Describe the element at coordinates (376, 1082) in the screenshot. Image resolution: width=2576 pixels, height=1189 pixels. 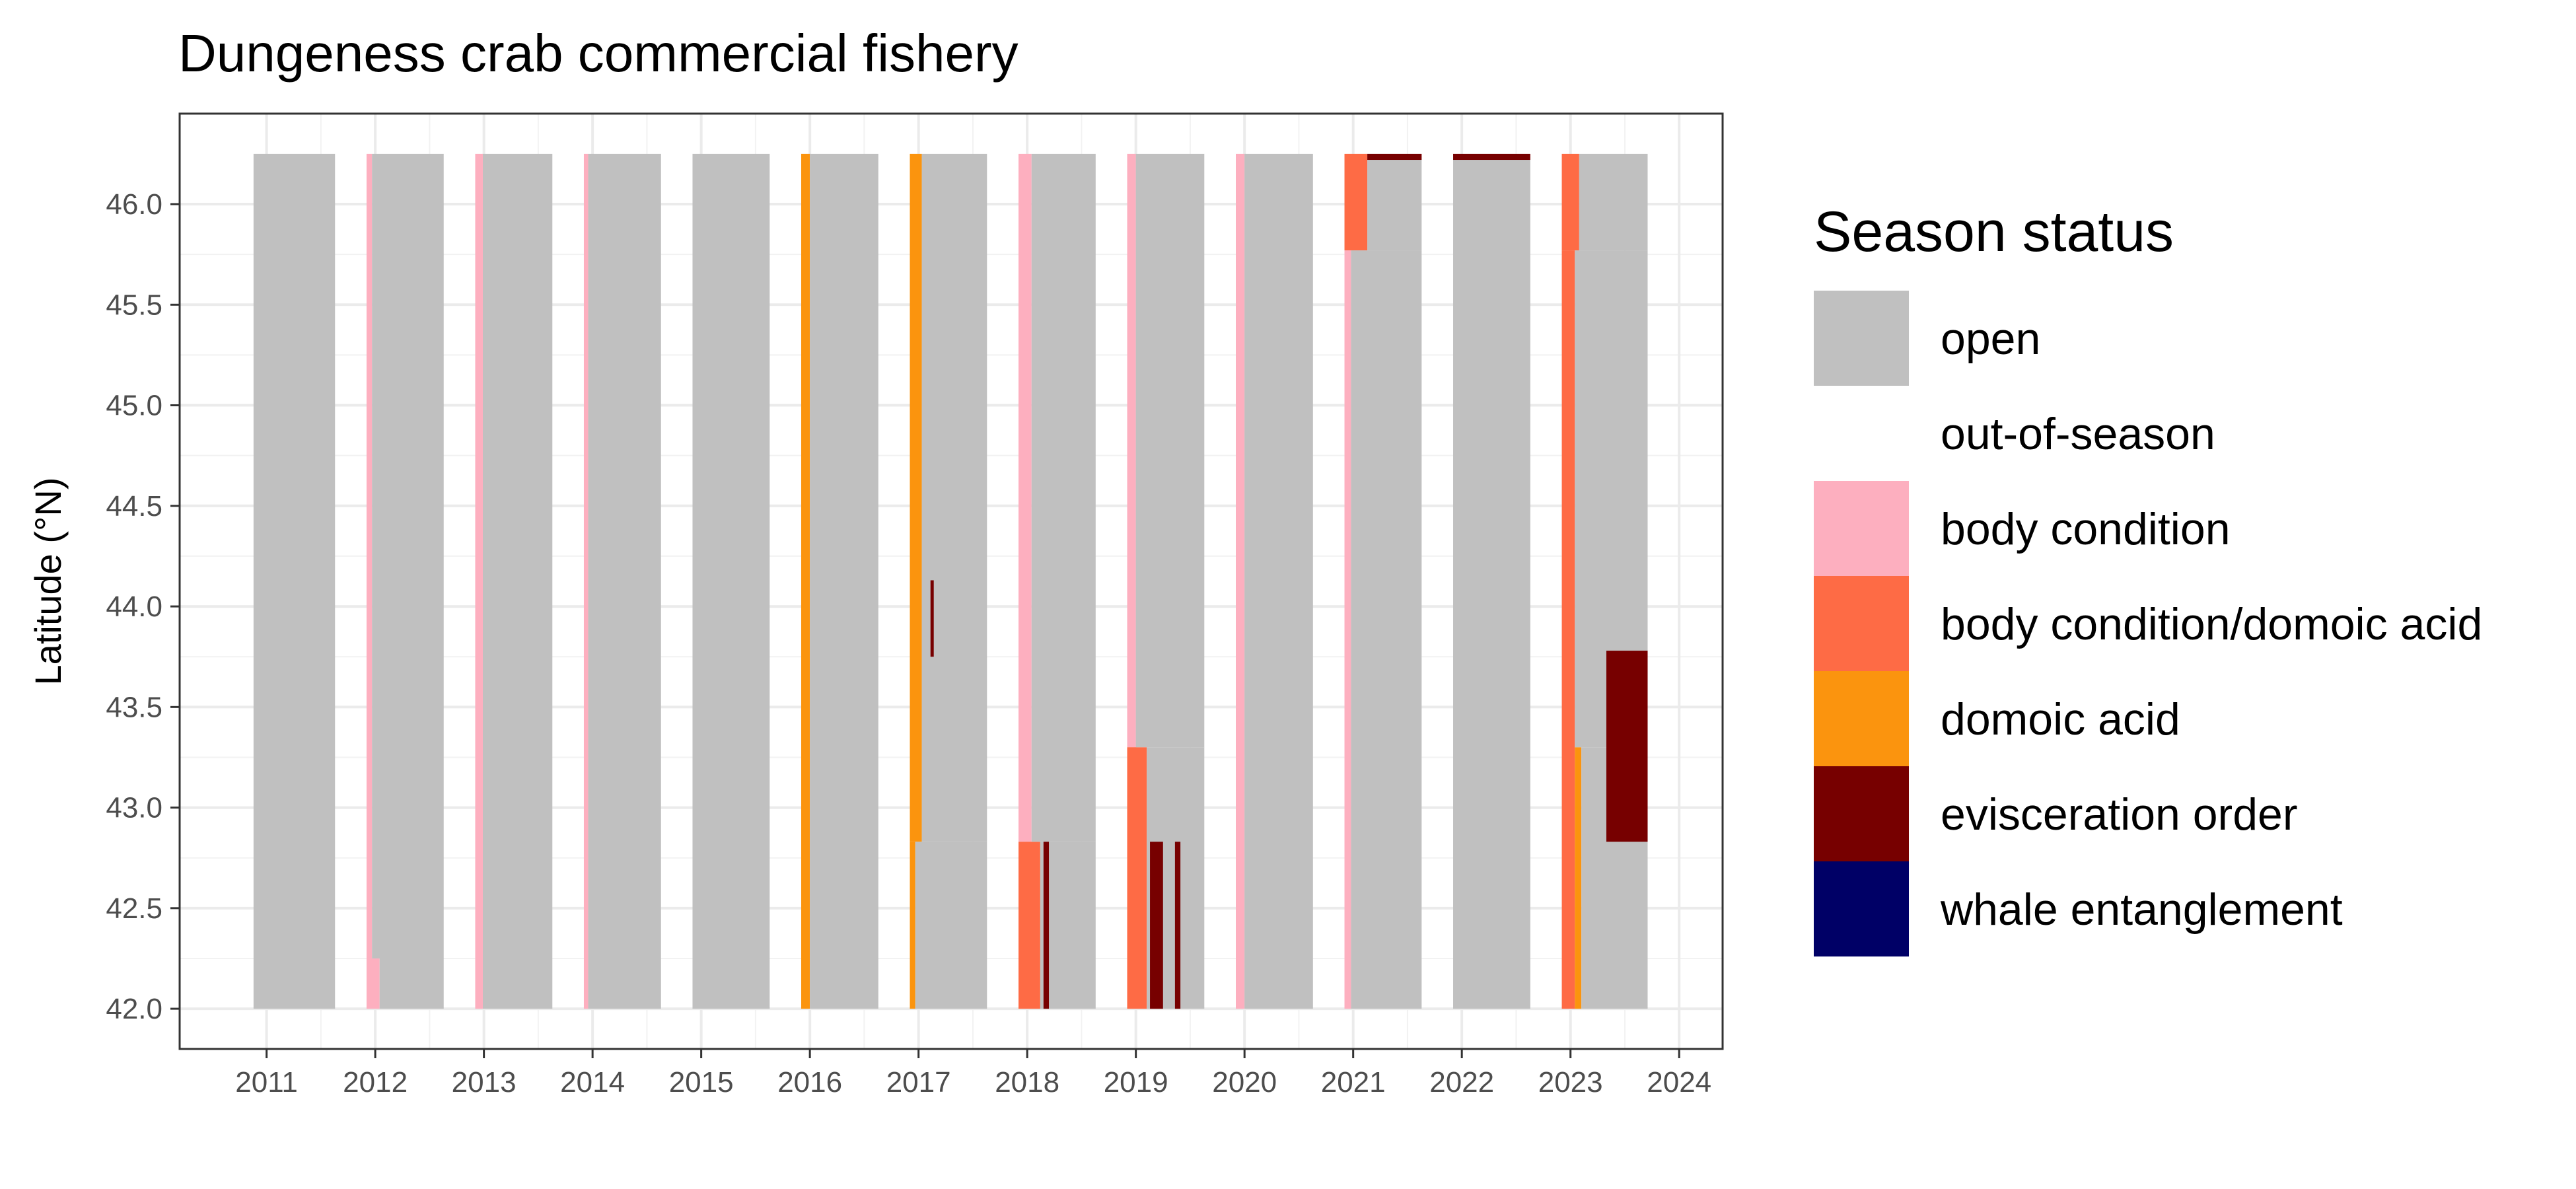
I see `x-tick-label: 2012` at that location.